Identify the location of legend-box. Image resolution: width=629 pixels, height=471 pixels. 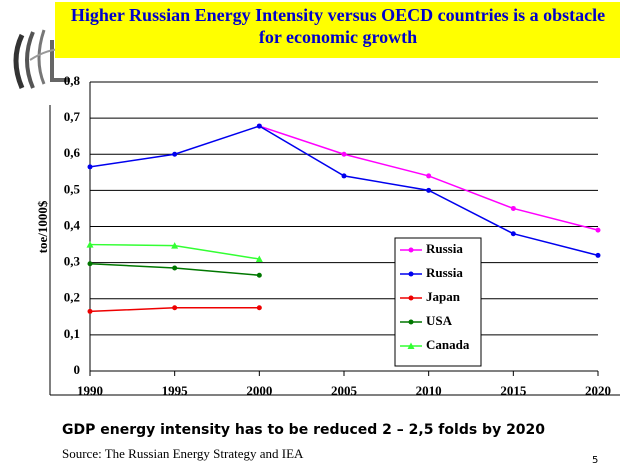
(438, 302).